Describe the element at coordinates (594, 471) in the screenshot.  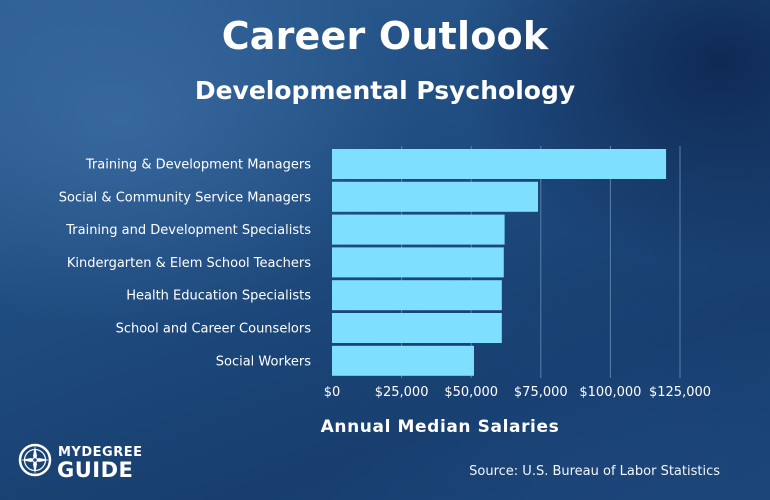
I see `source-note: Source: U.S. Bureau of Labor Statistics` at that location.